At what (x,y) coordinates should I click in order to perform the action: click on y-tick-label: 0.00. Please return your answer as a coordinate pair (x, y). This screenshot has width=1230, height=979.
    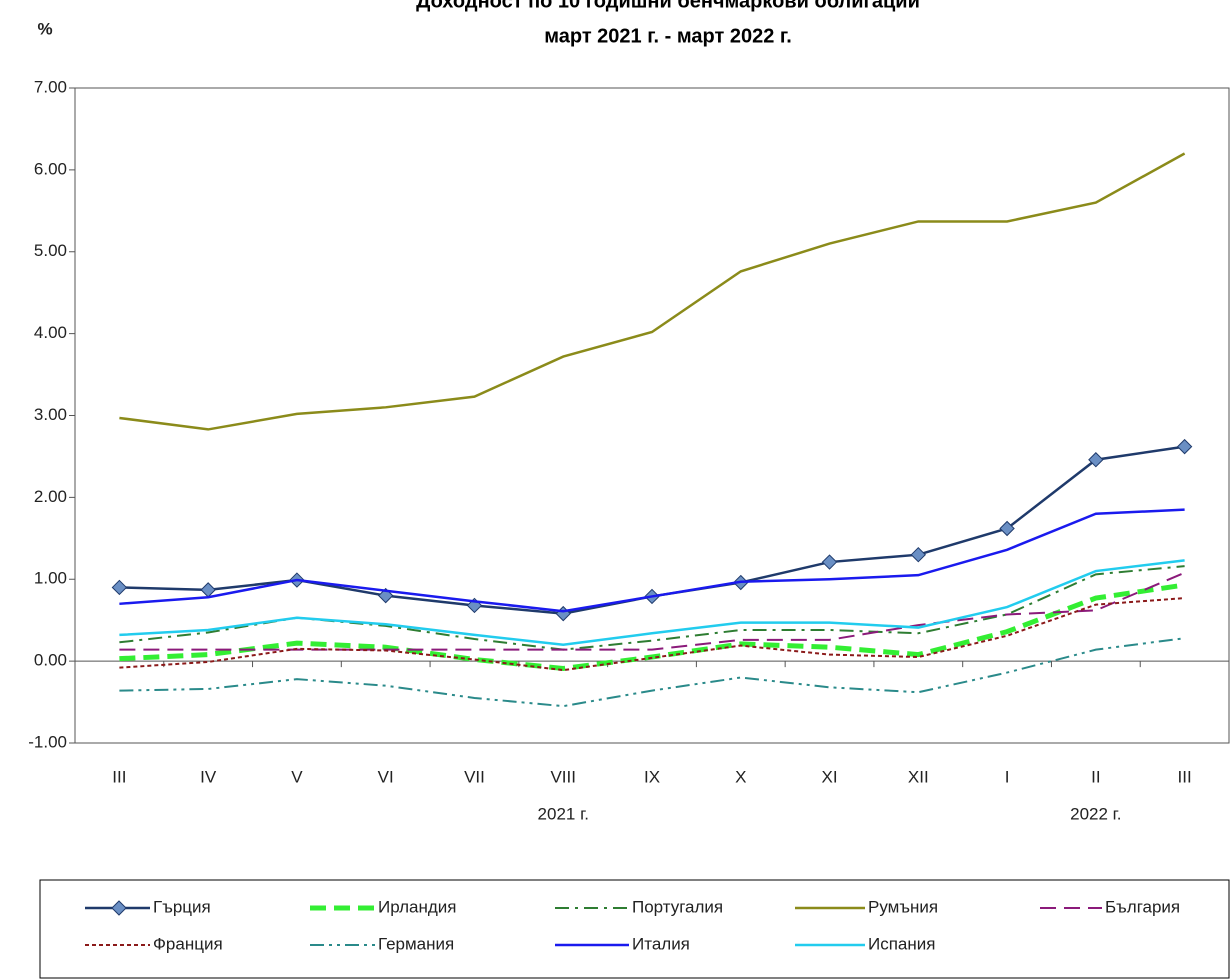
    Looking at the image, I should click on (50, 660).